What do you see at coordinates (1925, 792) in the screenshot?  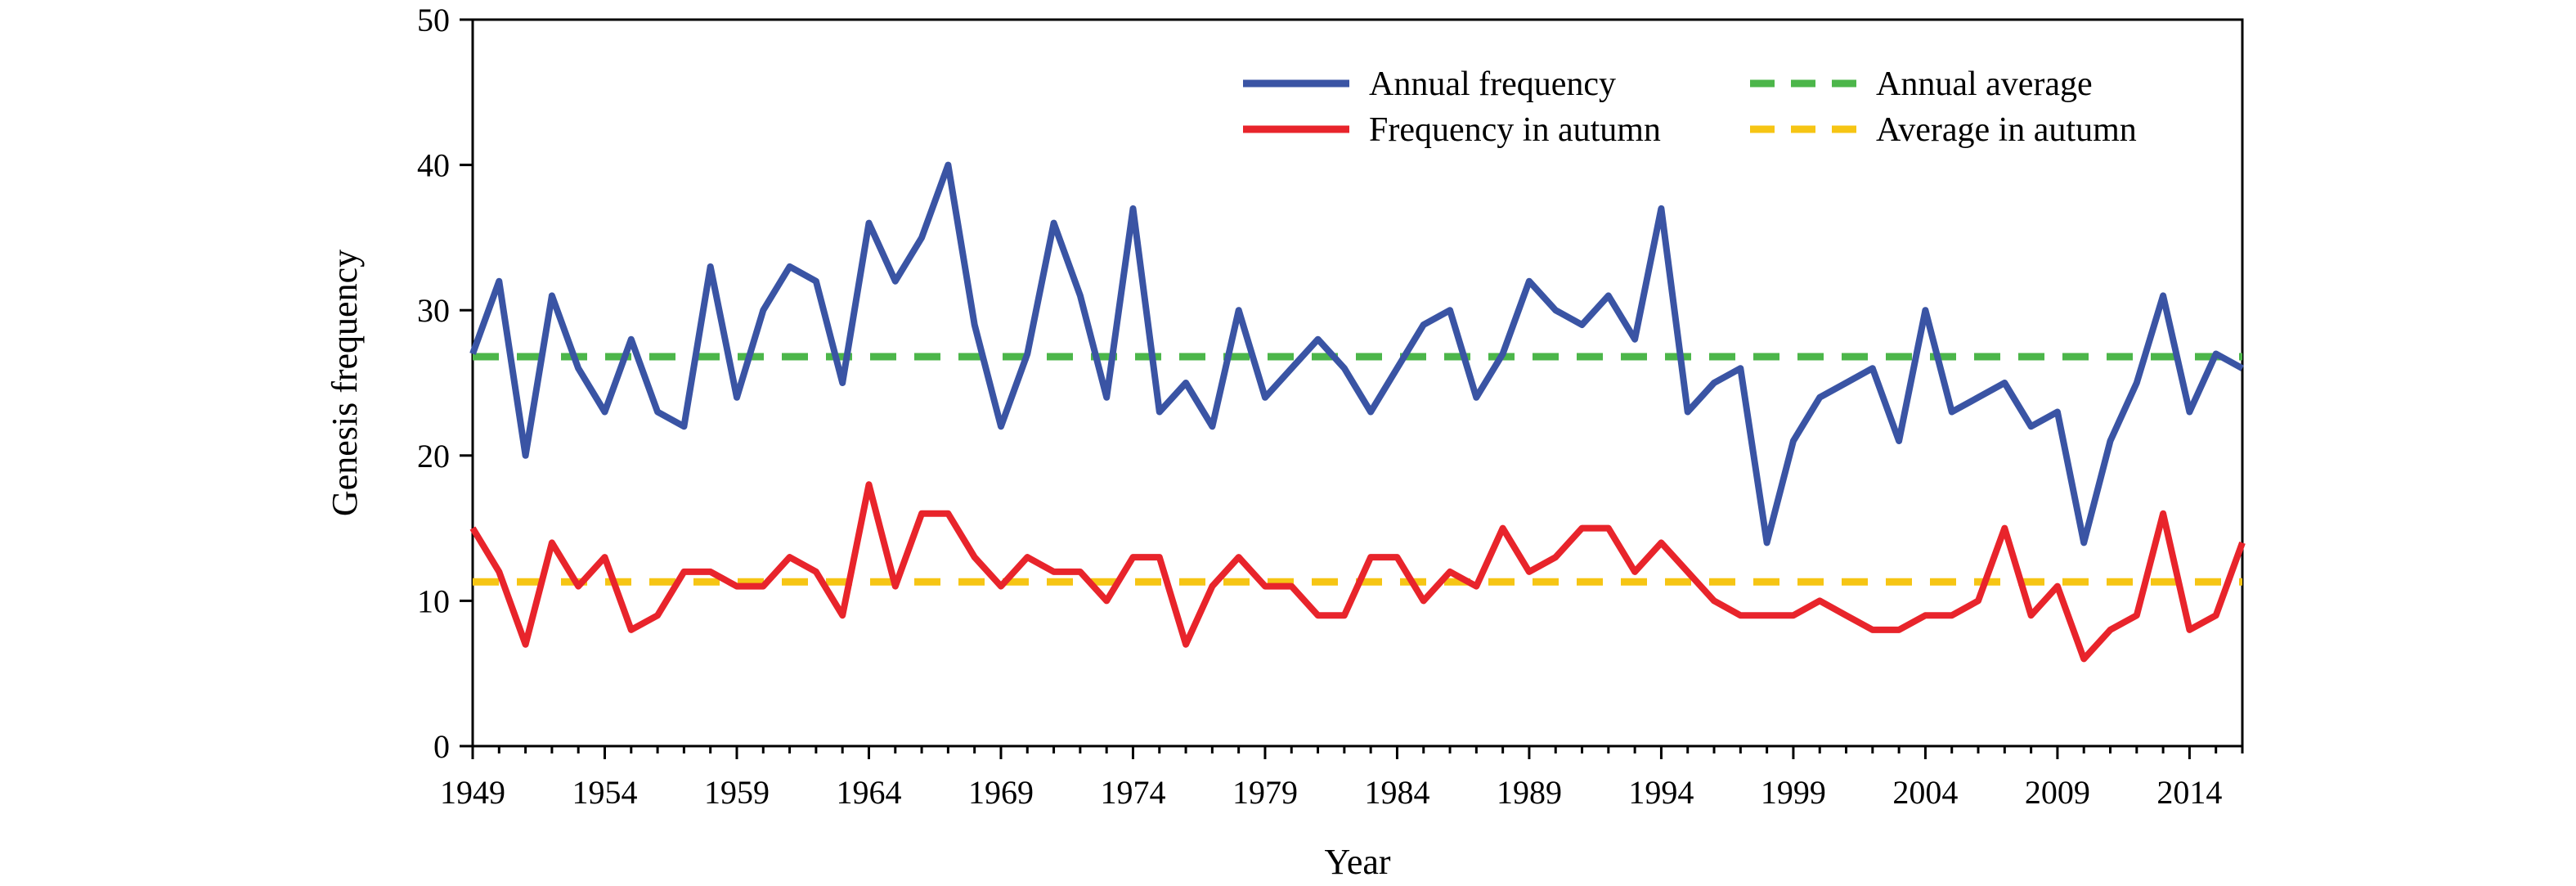 I see `x-tick-label: 2004` at bounding box center [1925, 792].